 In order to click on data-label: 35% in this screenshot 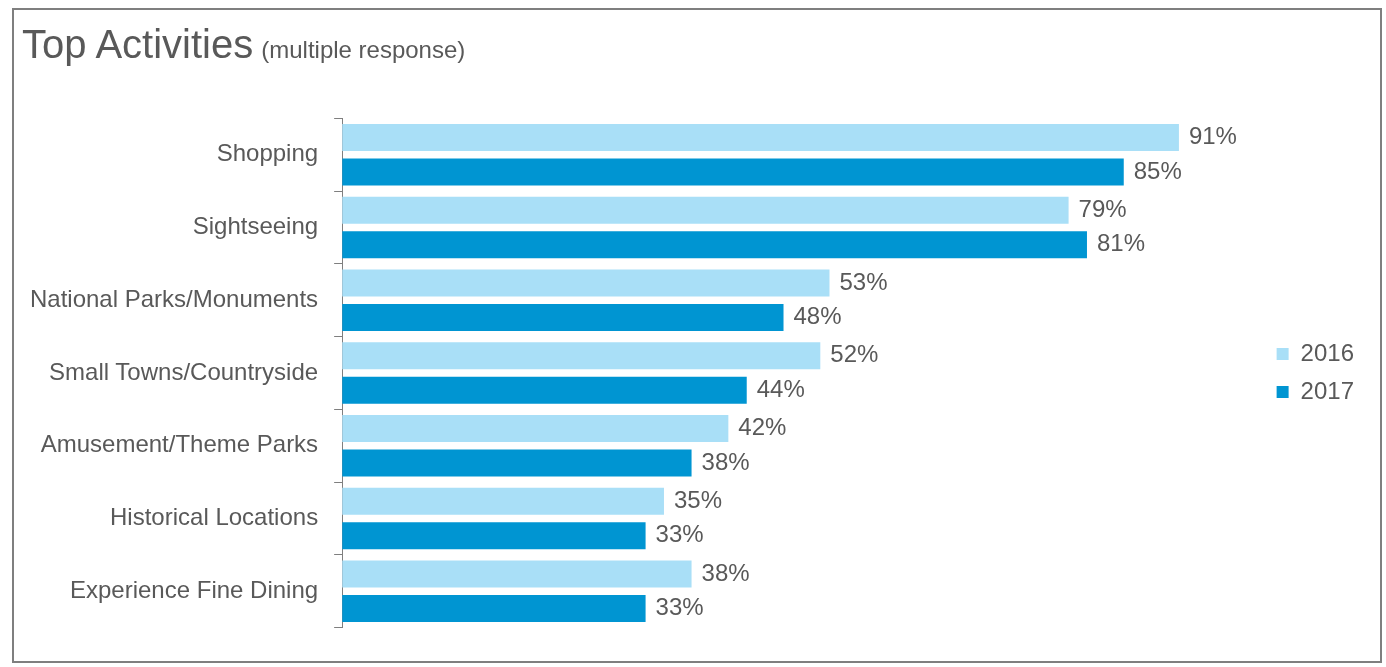, I will do `click(698, 499)`.